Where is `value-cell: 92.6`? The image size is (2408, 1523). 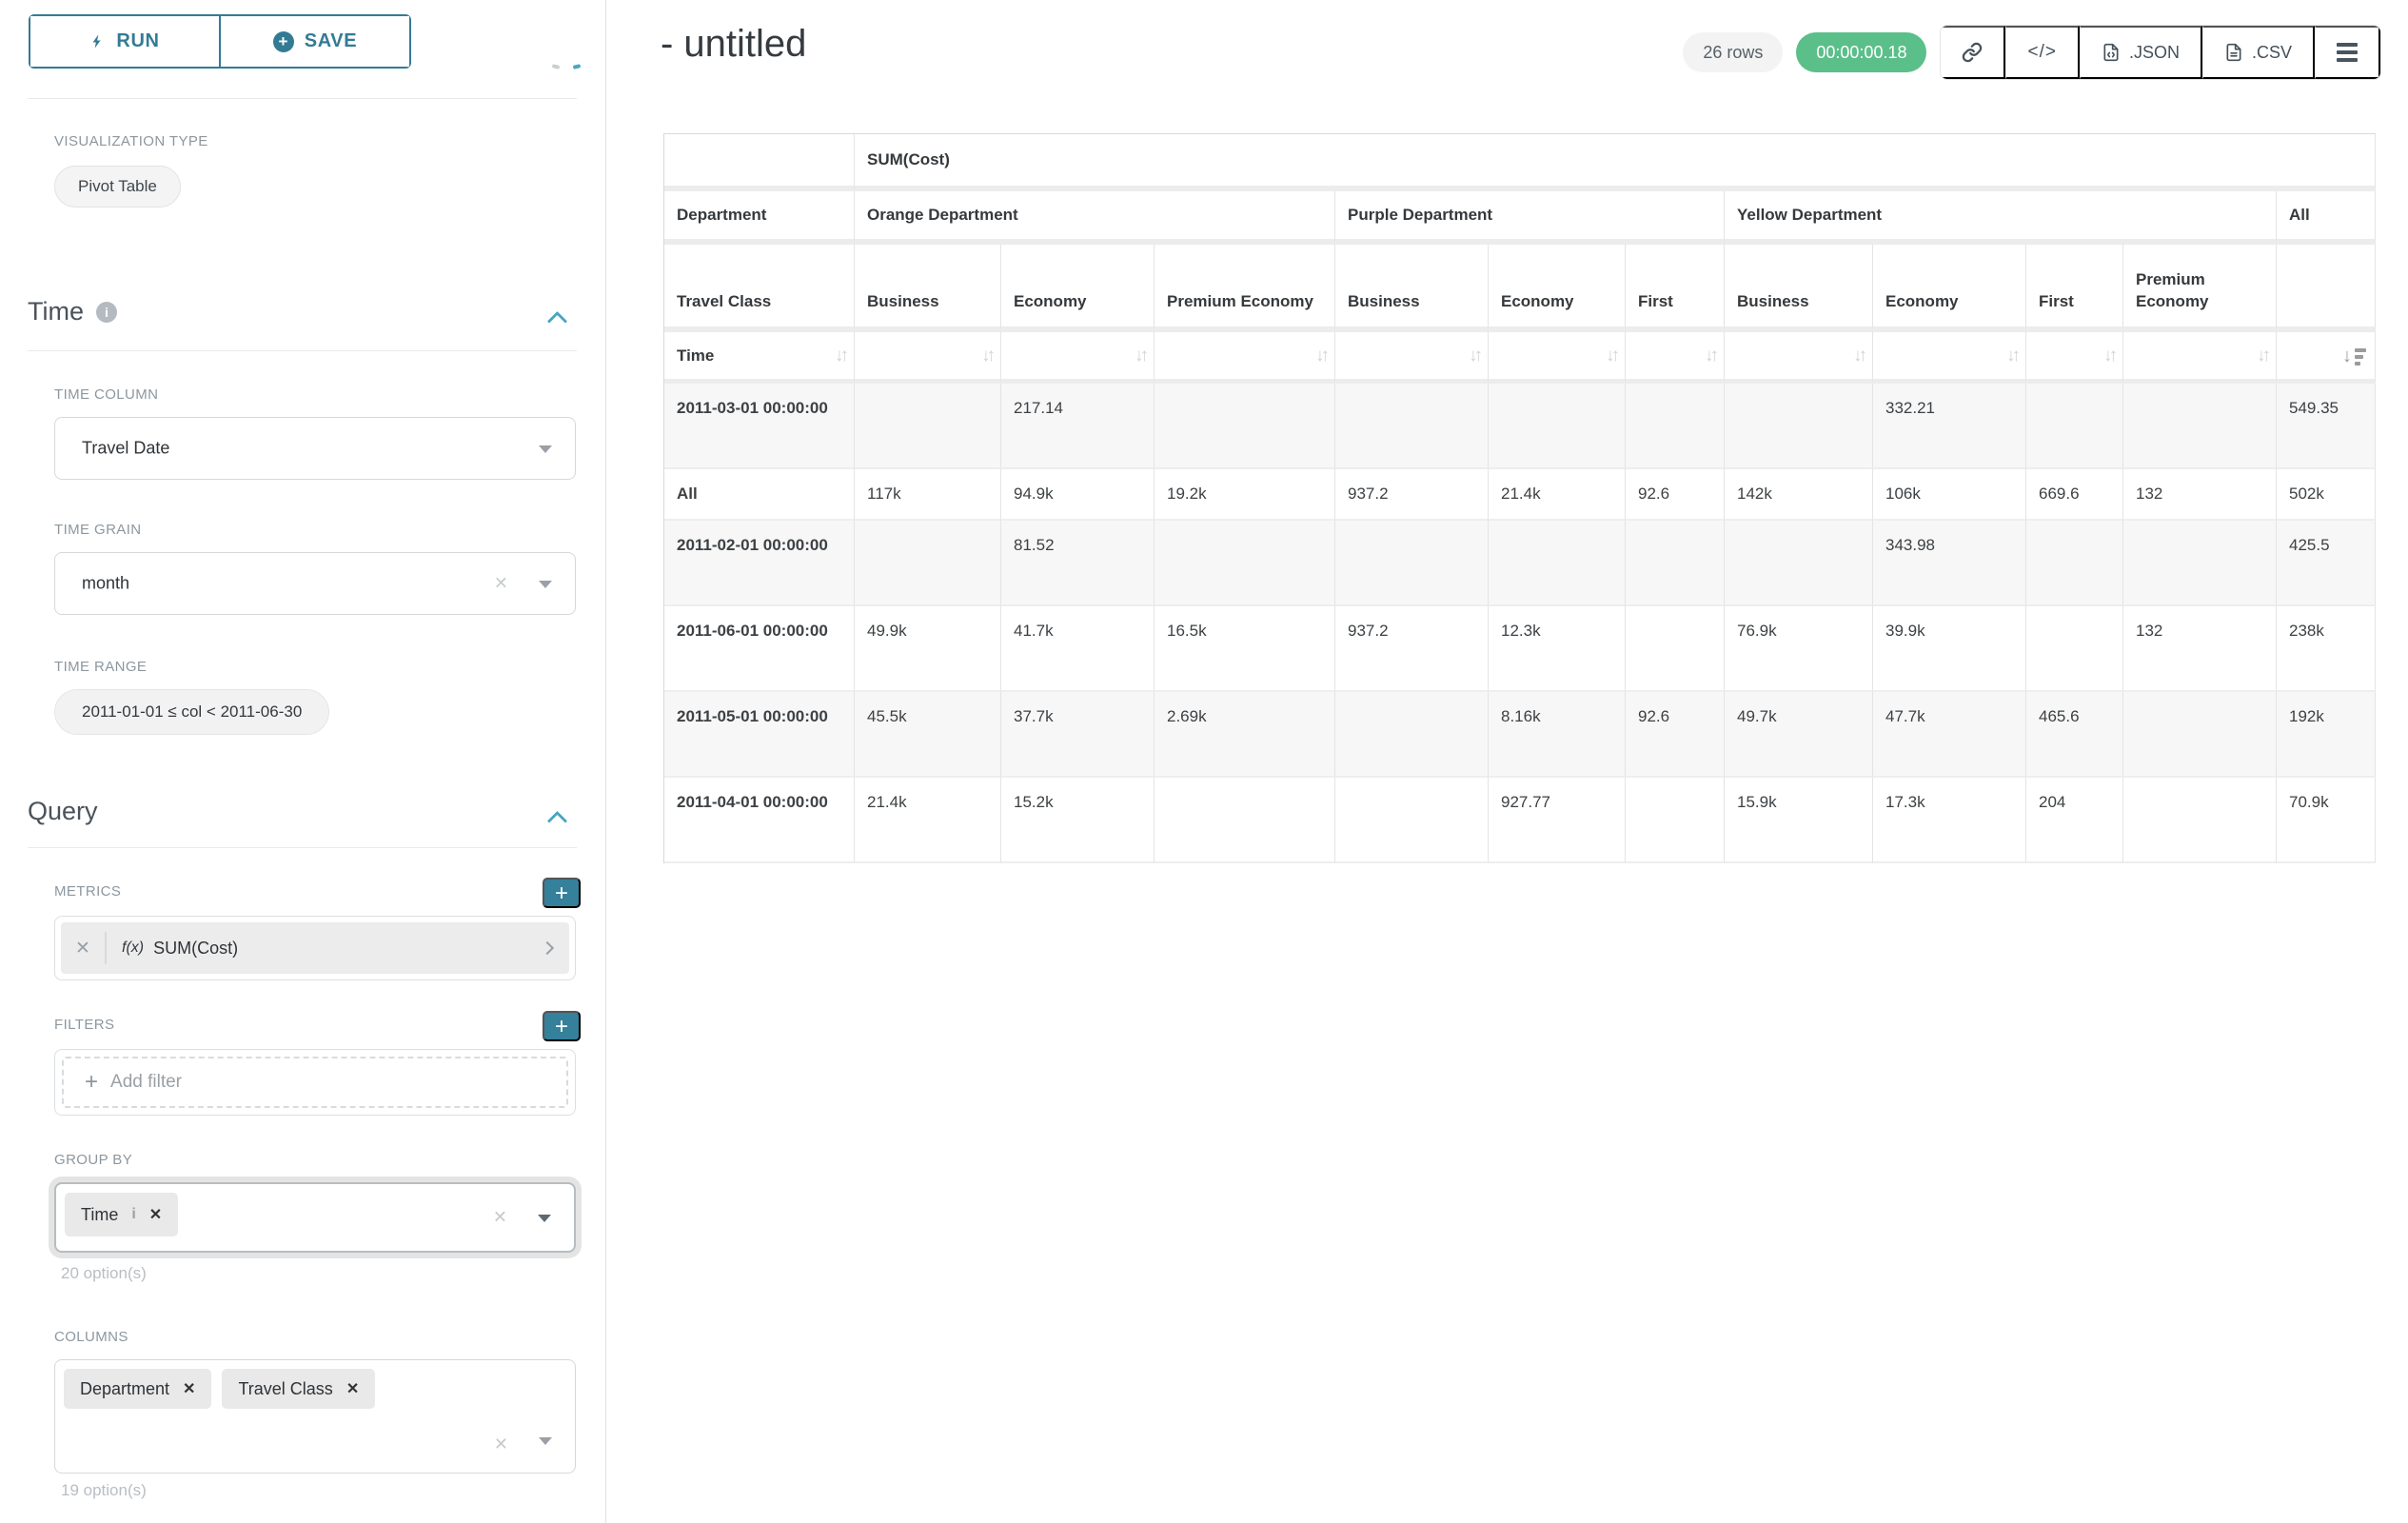
value-cell: 92.6 is located at coordinates (1675, 735).